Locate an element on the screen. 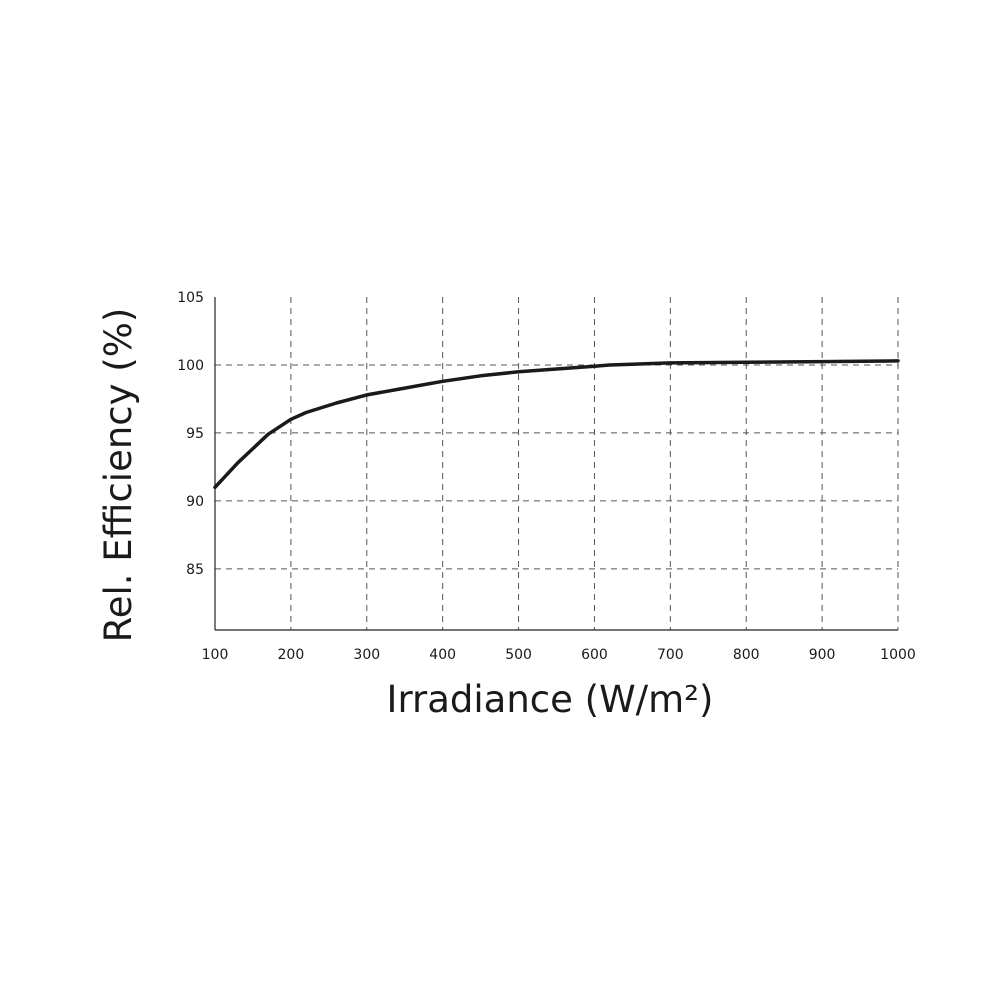 This screenshot has height=1000, width=1000. x-tick-label: 100 is located at coordinates (215, 655).